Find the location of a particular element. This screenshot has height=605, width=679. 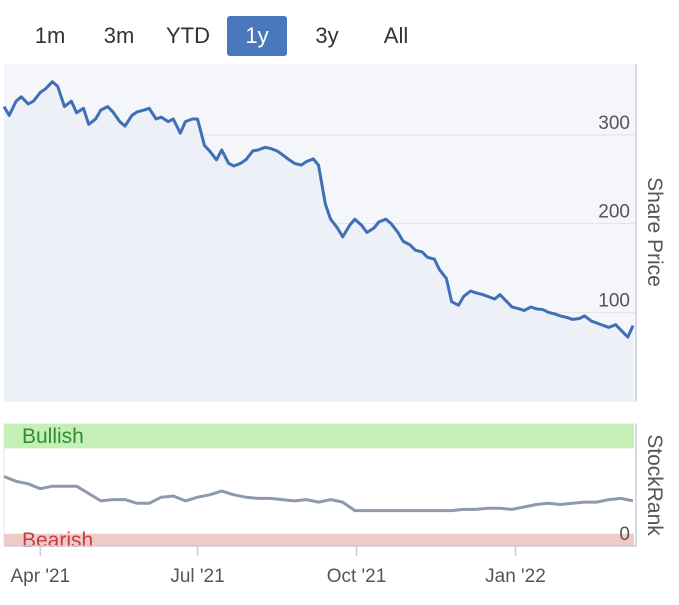

range-1m-button: 1m is located at coordinates (50, 36).